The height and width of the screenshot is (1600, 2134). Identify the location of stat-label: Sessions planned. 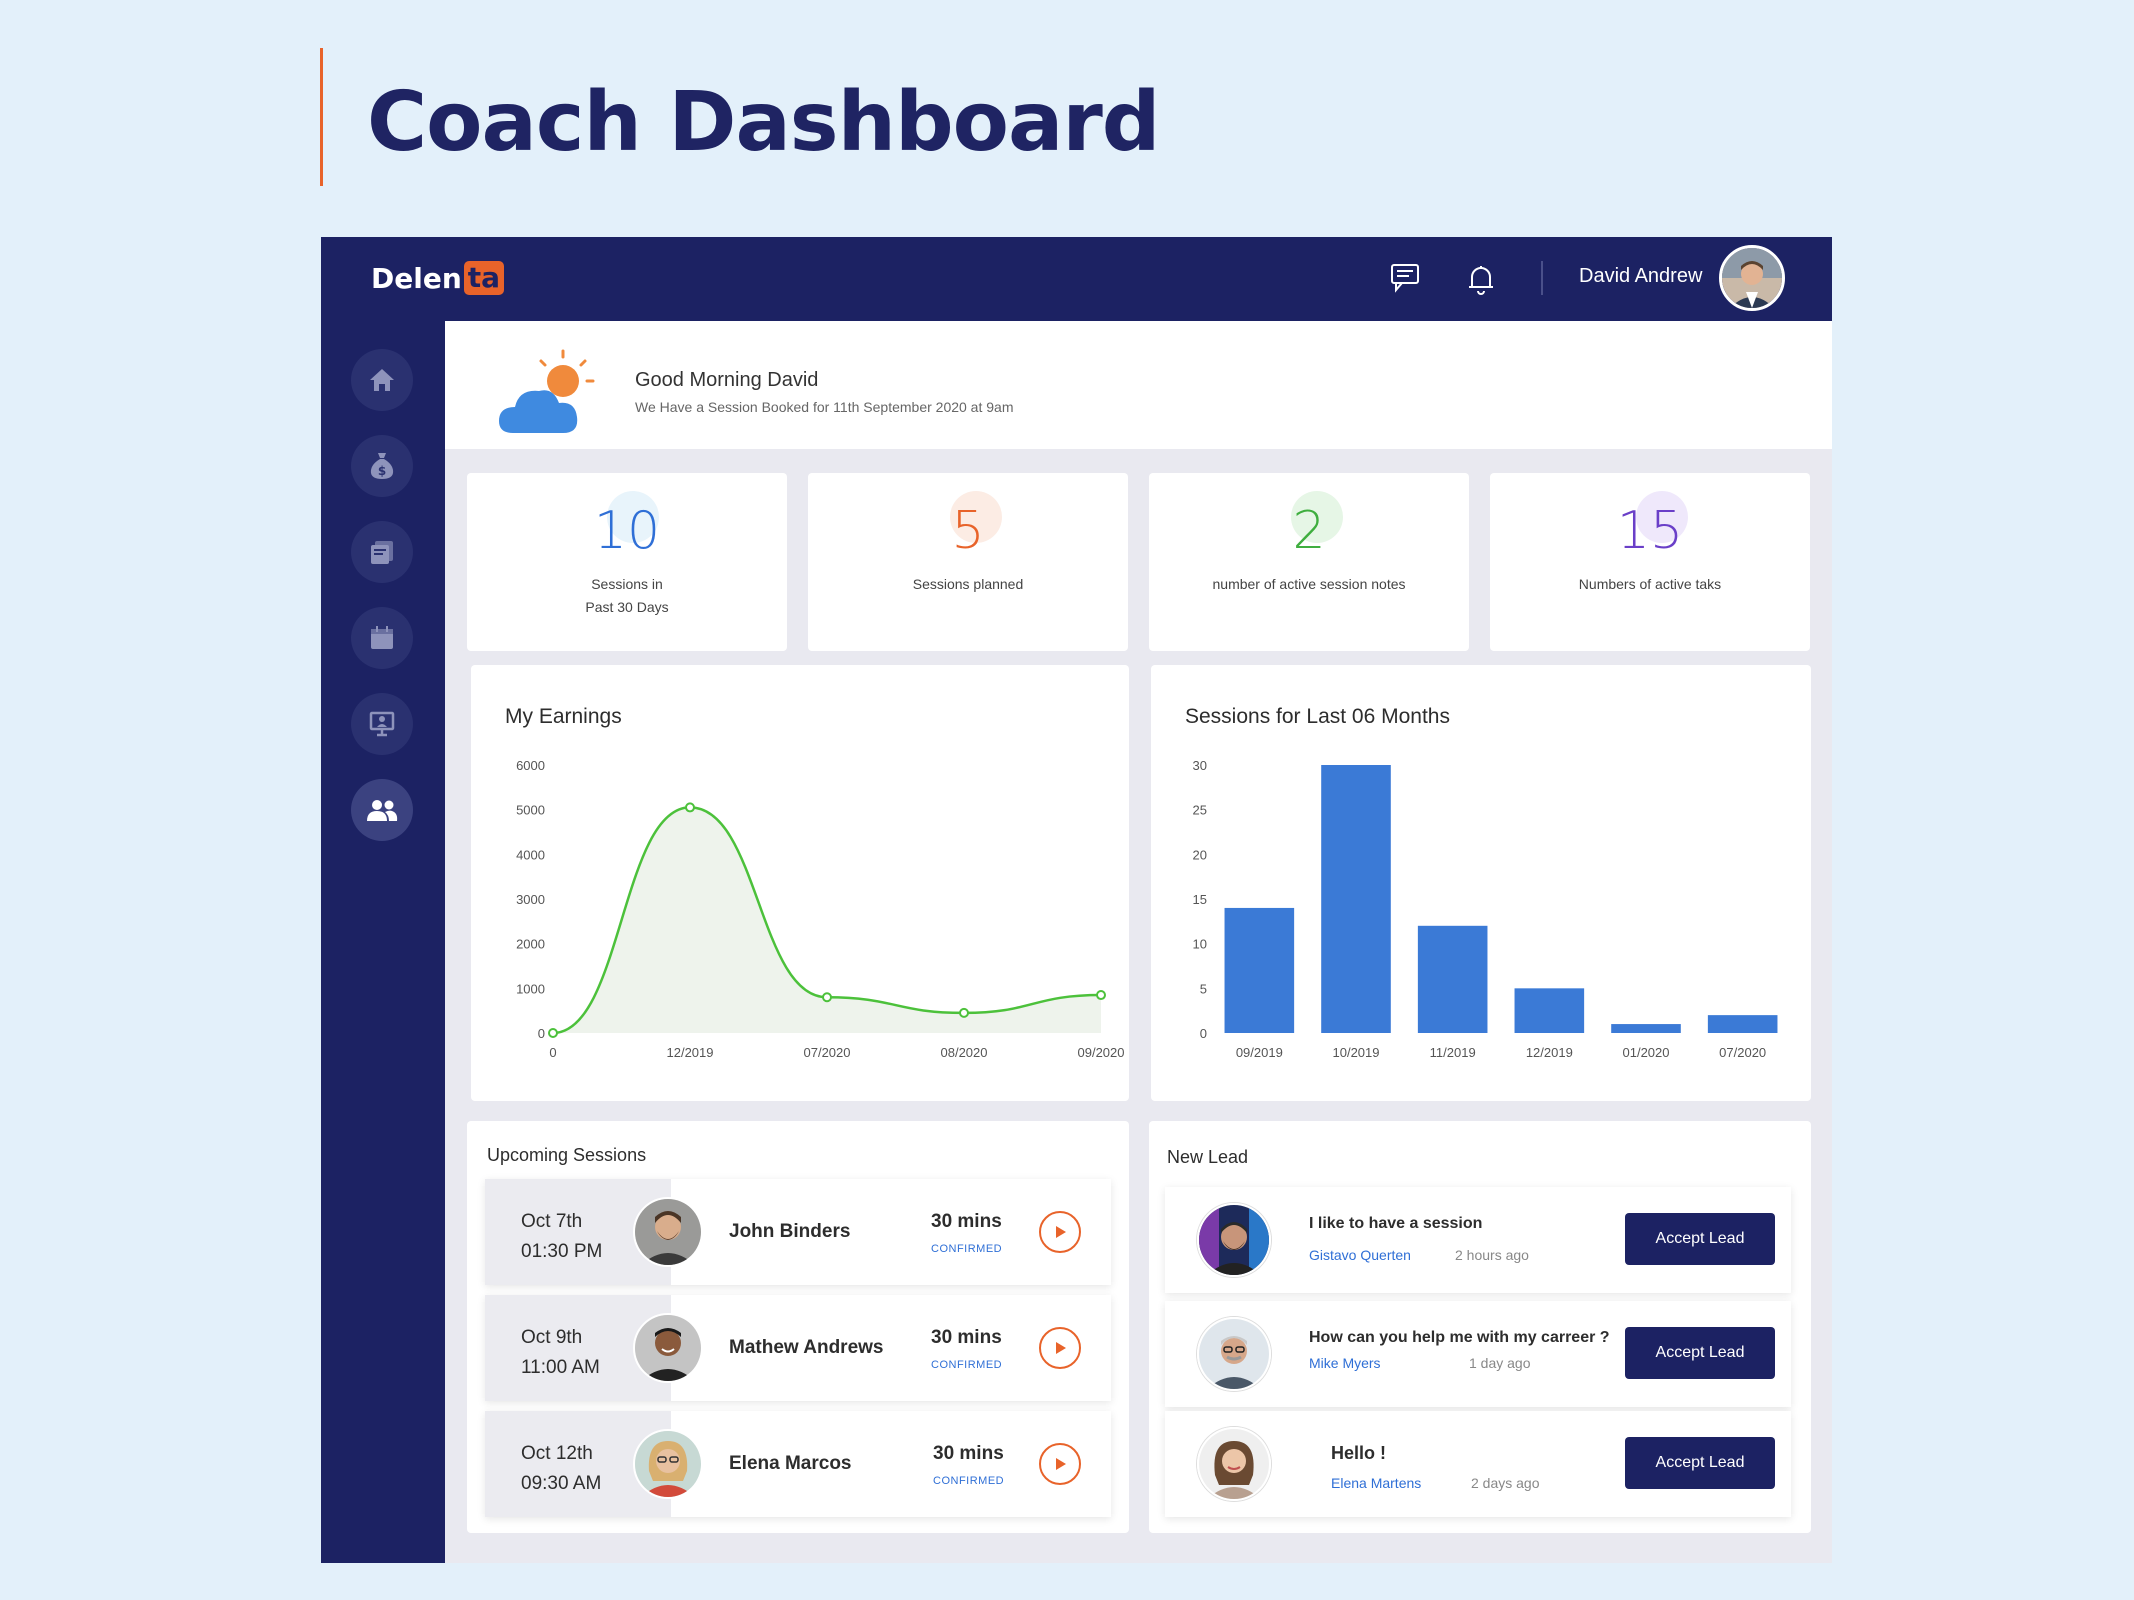
(968, 584).